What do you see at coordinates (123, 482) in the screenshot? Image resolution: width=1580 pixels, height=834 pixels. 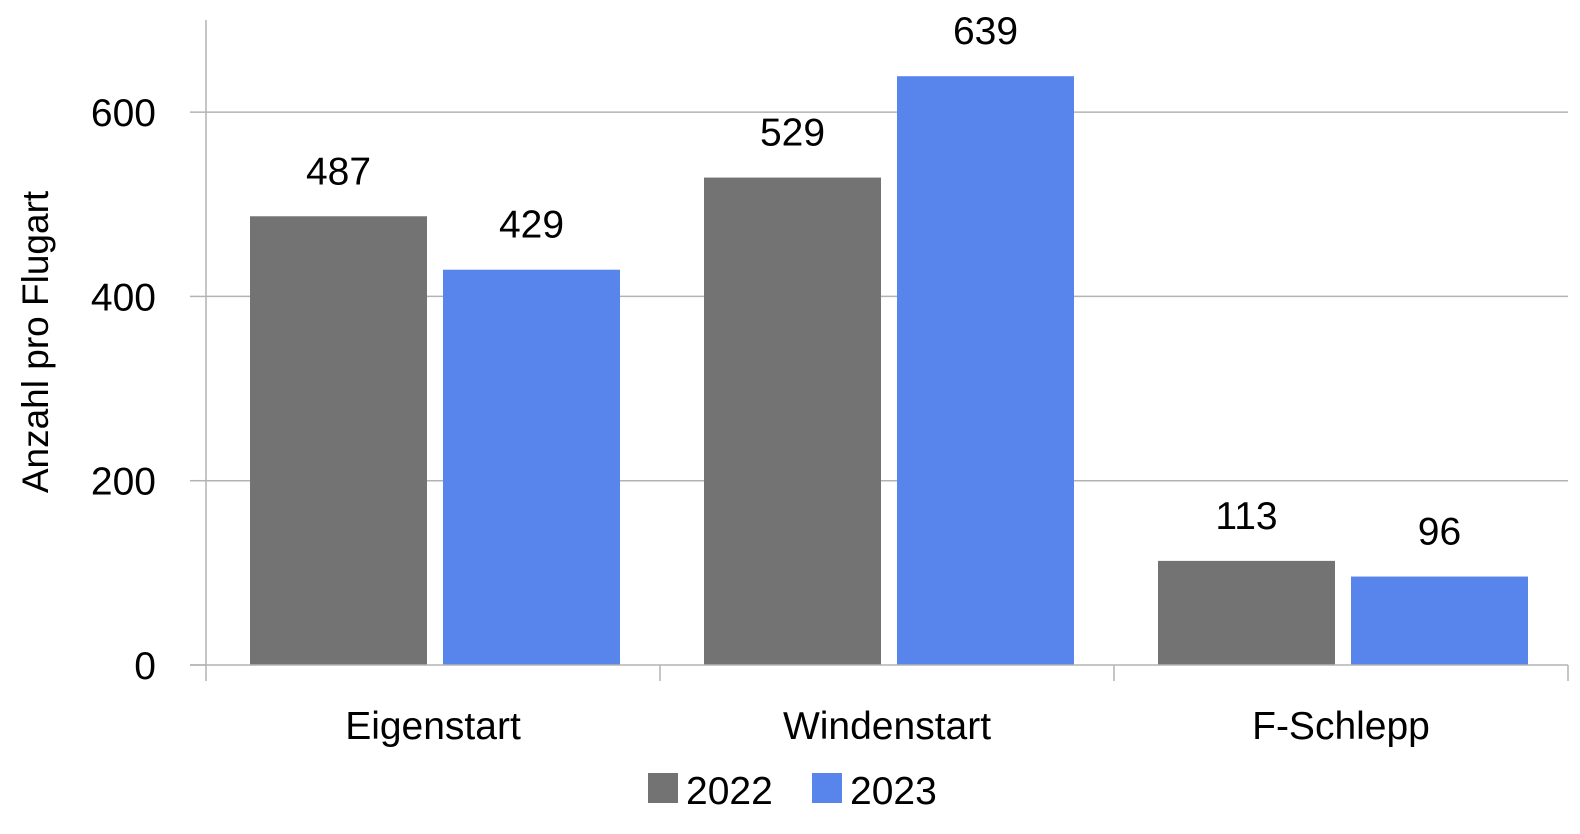 I see `y-tick-label: 200` at bounding box center [123, 482].